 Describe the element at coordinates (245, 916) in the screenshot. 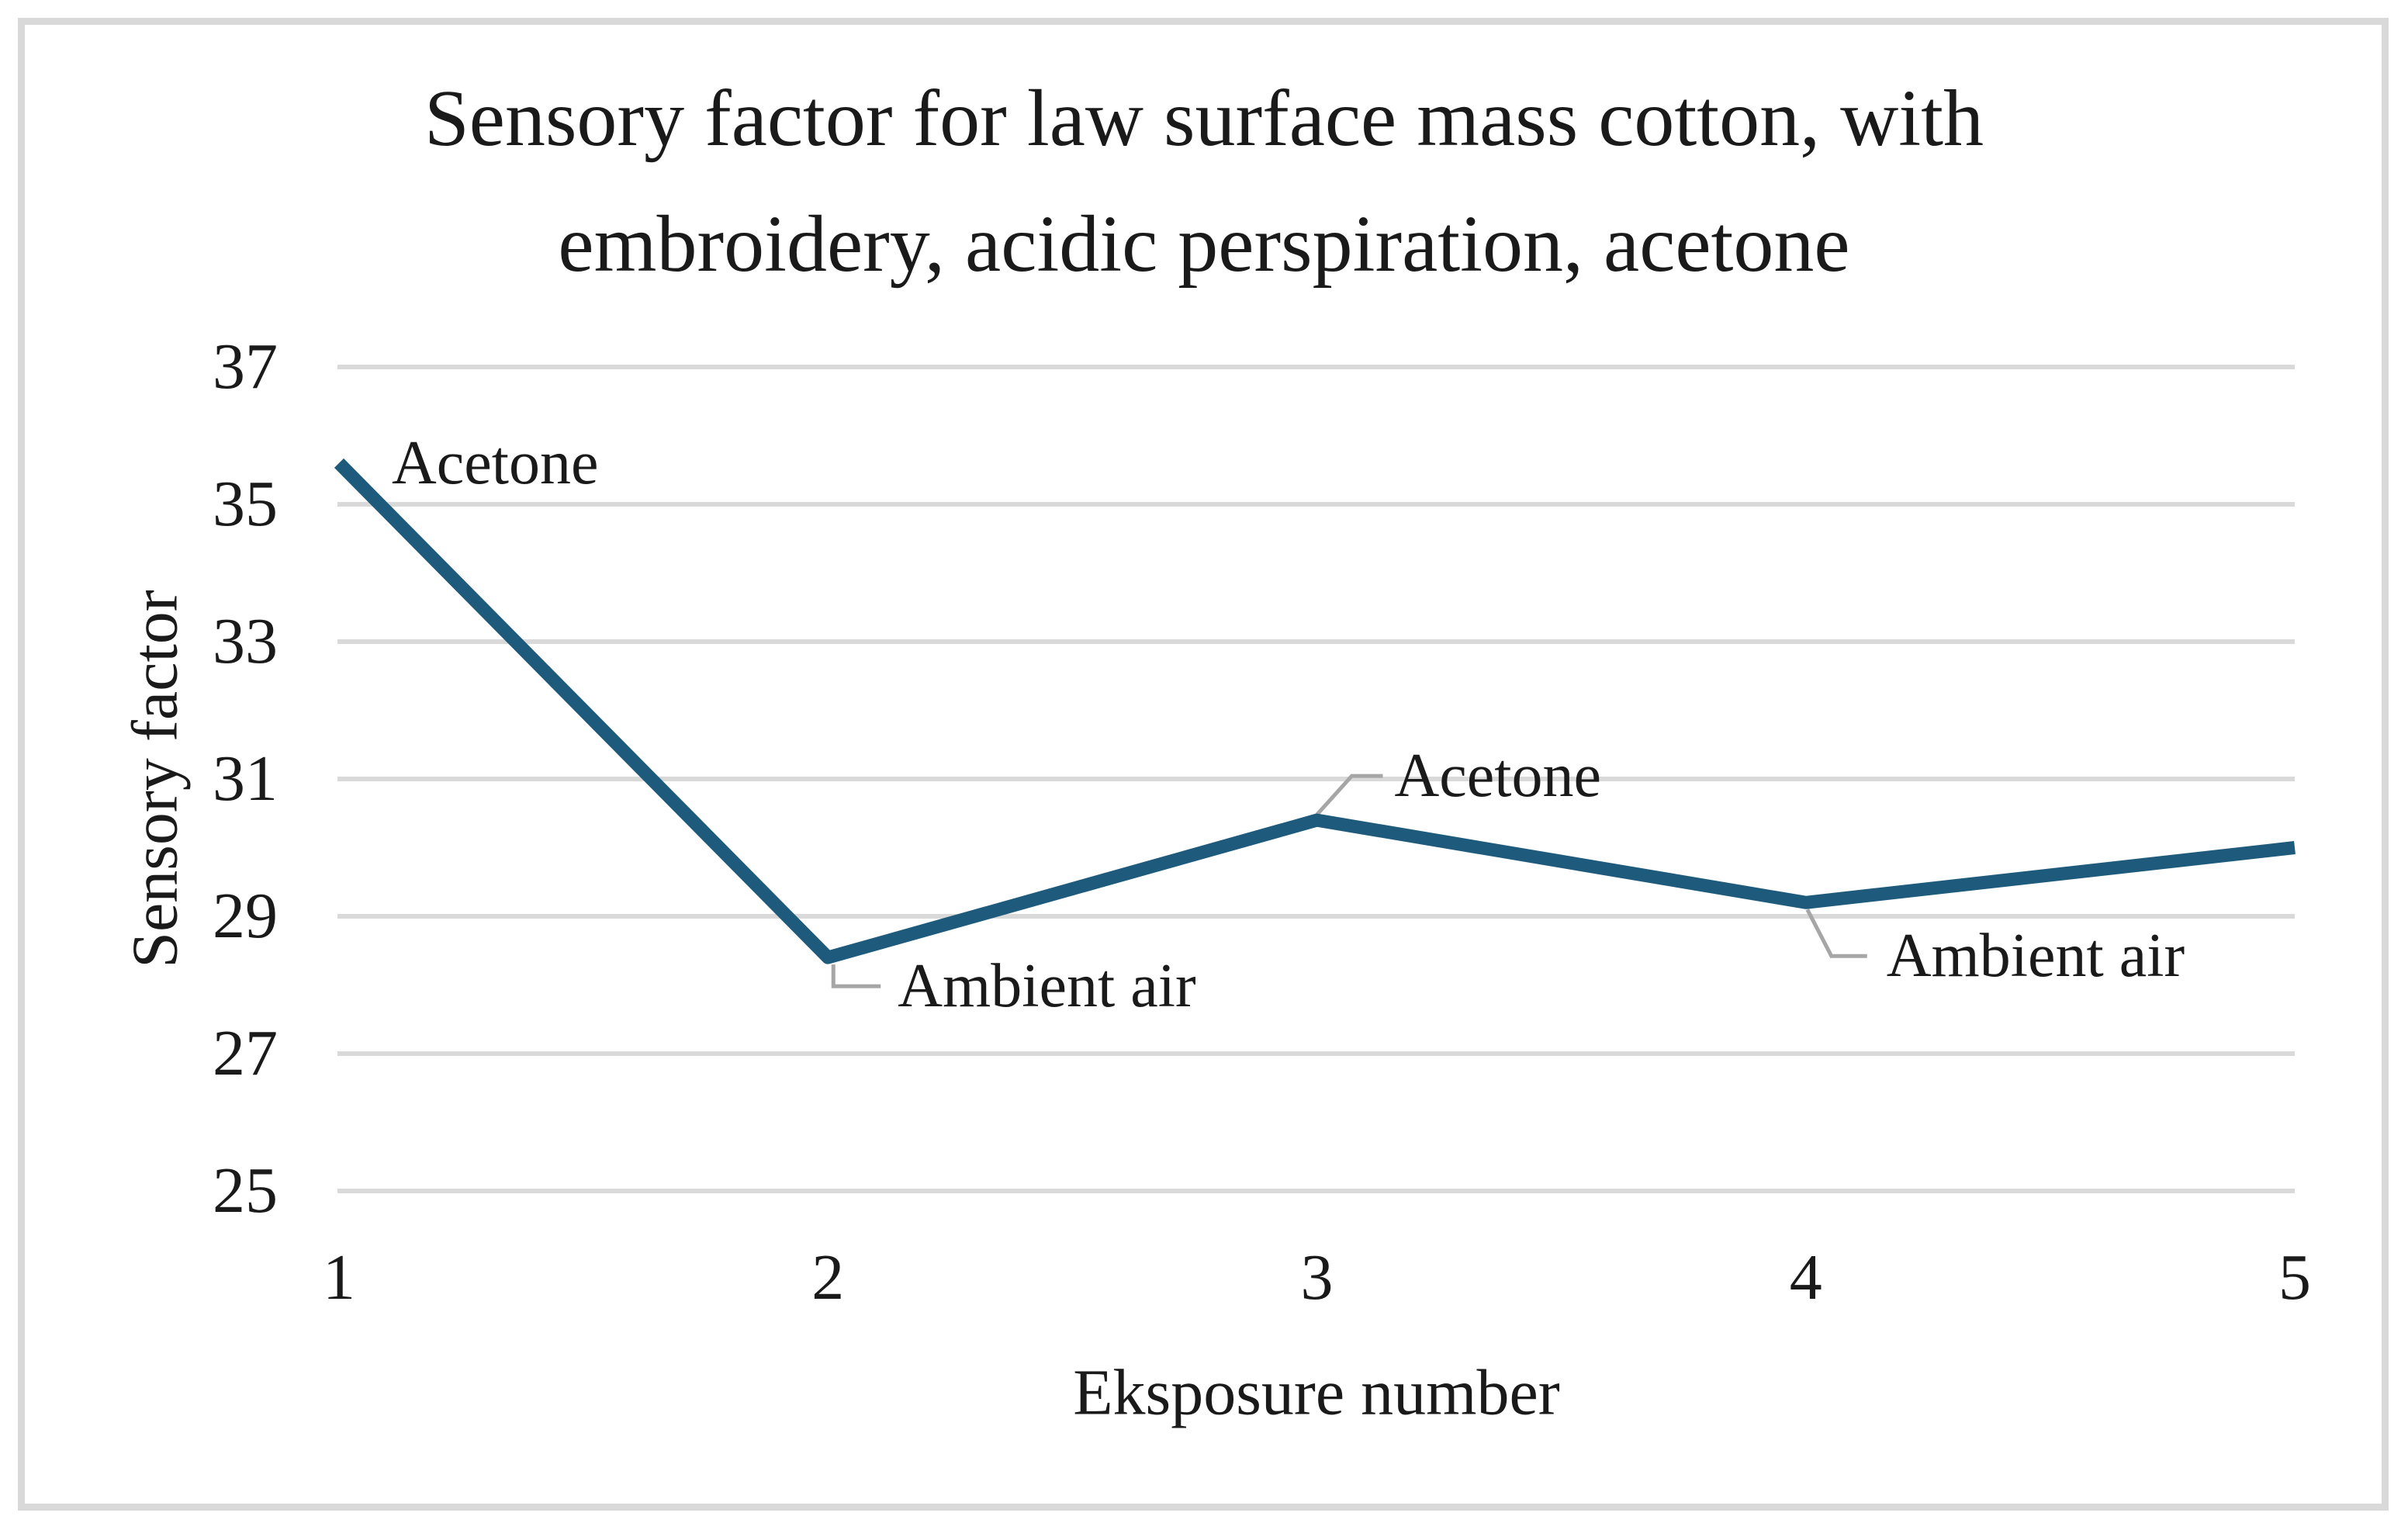

I see `y-tick-label: 29` at that location.